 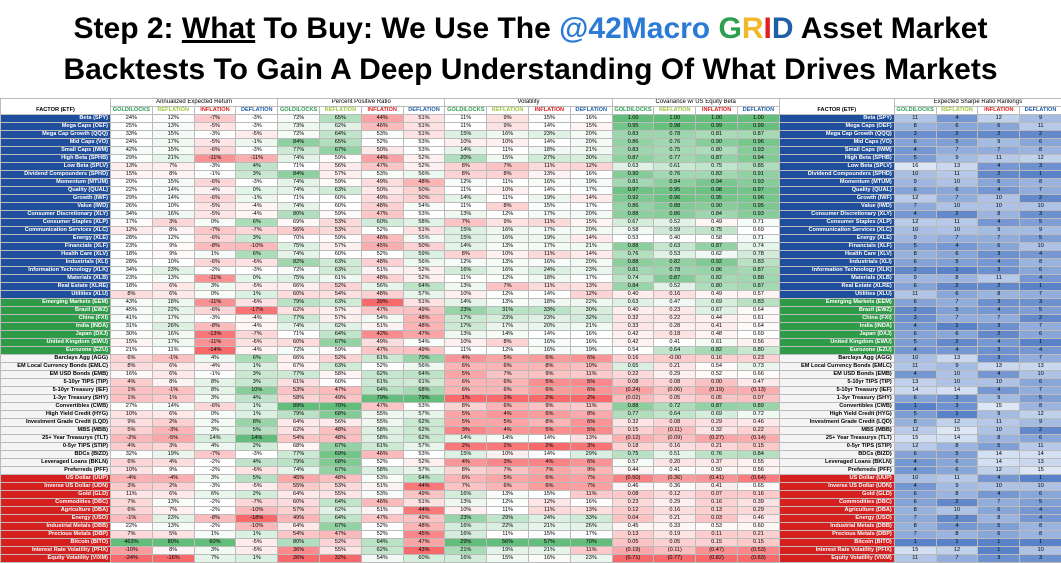 What do you see at coordinates (257, 503) in the screenshot?
I see `metric-value: -7%` at bounding box center [257, 503].